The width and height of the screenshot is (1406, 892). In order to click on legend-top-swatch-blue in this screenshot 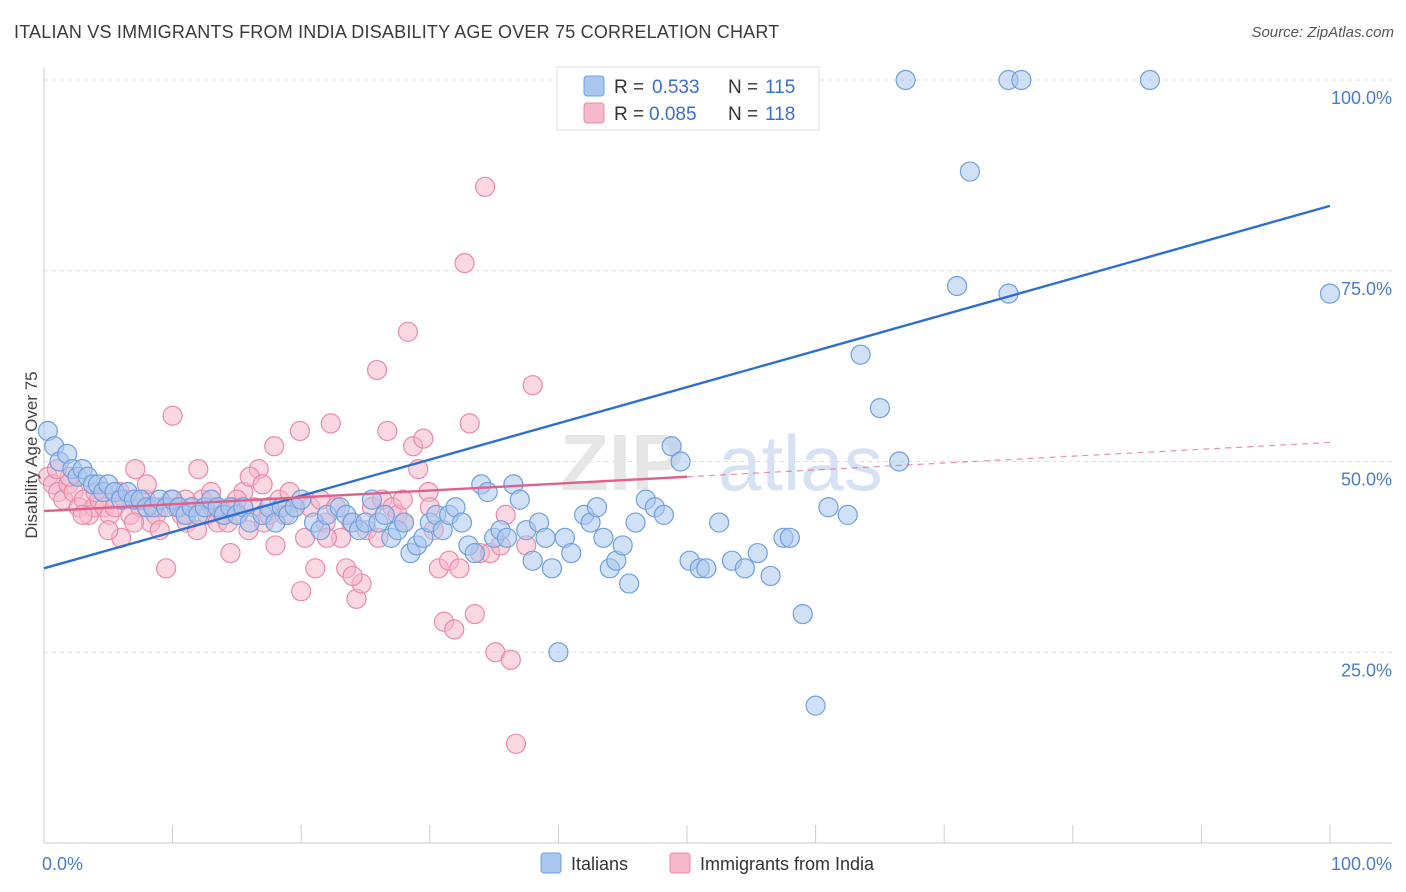, I will do `click(594, 86)`.